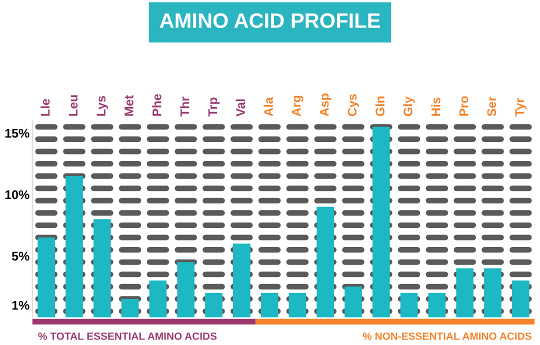 This screenshot has height=345, width=540. Describe the element at coordinates (21, 256) in the screenshot. I see `y-tick-label: 5%` at that location.